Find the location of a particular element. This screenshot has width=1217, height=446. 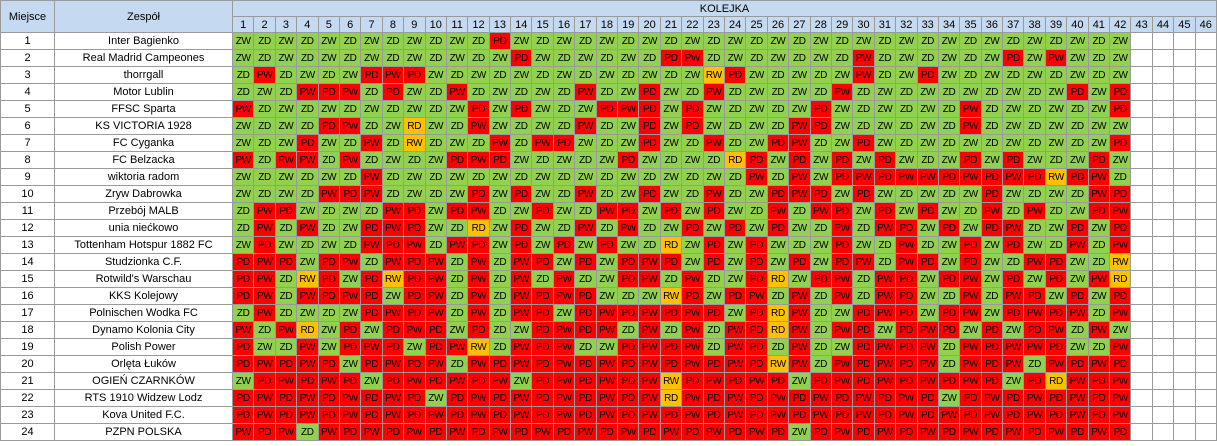

team-cell: Dynamo Kolonia City is located at coordinates (143, 330).